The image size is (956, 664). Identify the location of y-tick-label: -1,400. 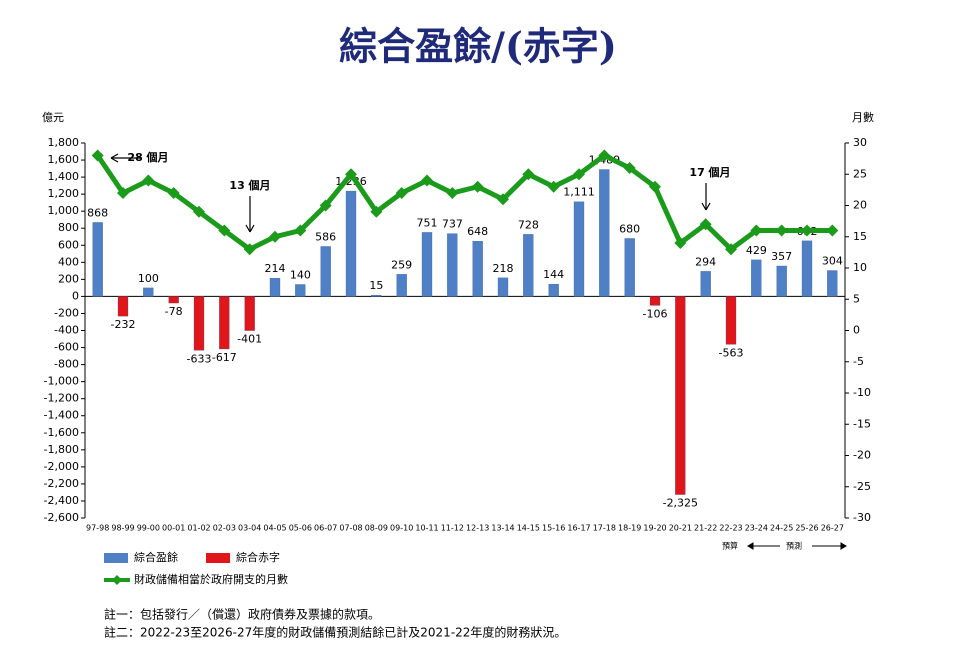
(61, 415).